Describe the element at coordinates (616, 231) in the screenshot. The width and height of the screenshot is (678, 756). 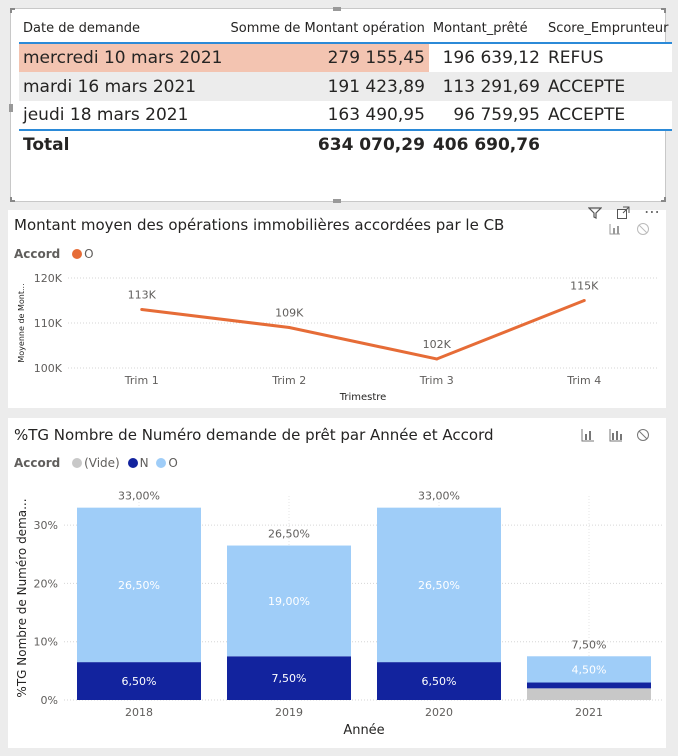
I see `drill-icon` at that location.